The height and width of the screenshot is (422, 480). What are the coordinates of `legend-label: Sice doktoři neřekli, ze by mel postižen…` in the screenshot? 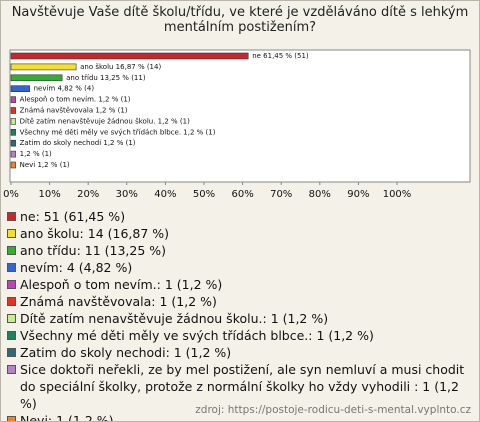 It's located at (242, 386).